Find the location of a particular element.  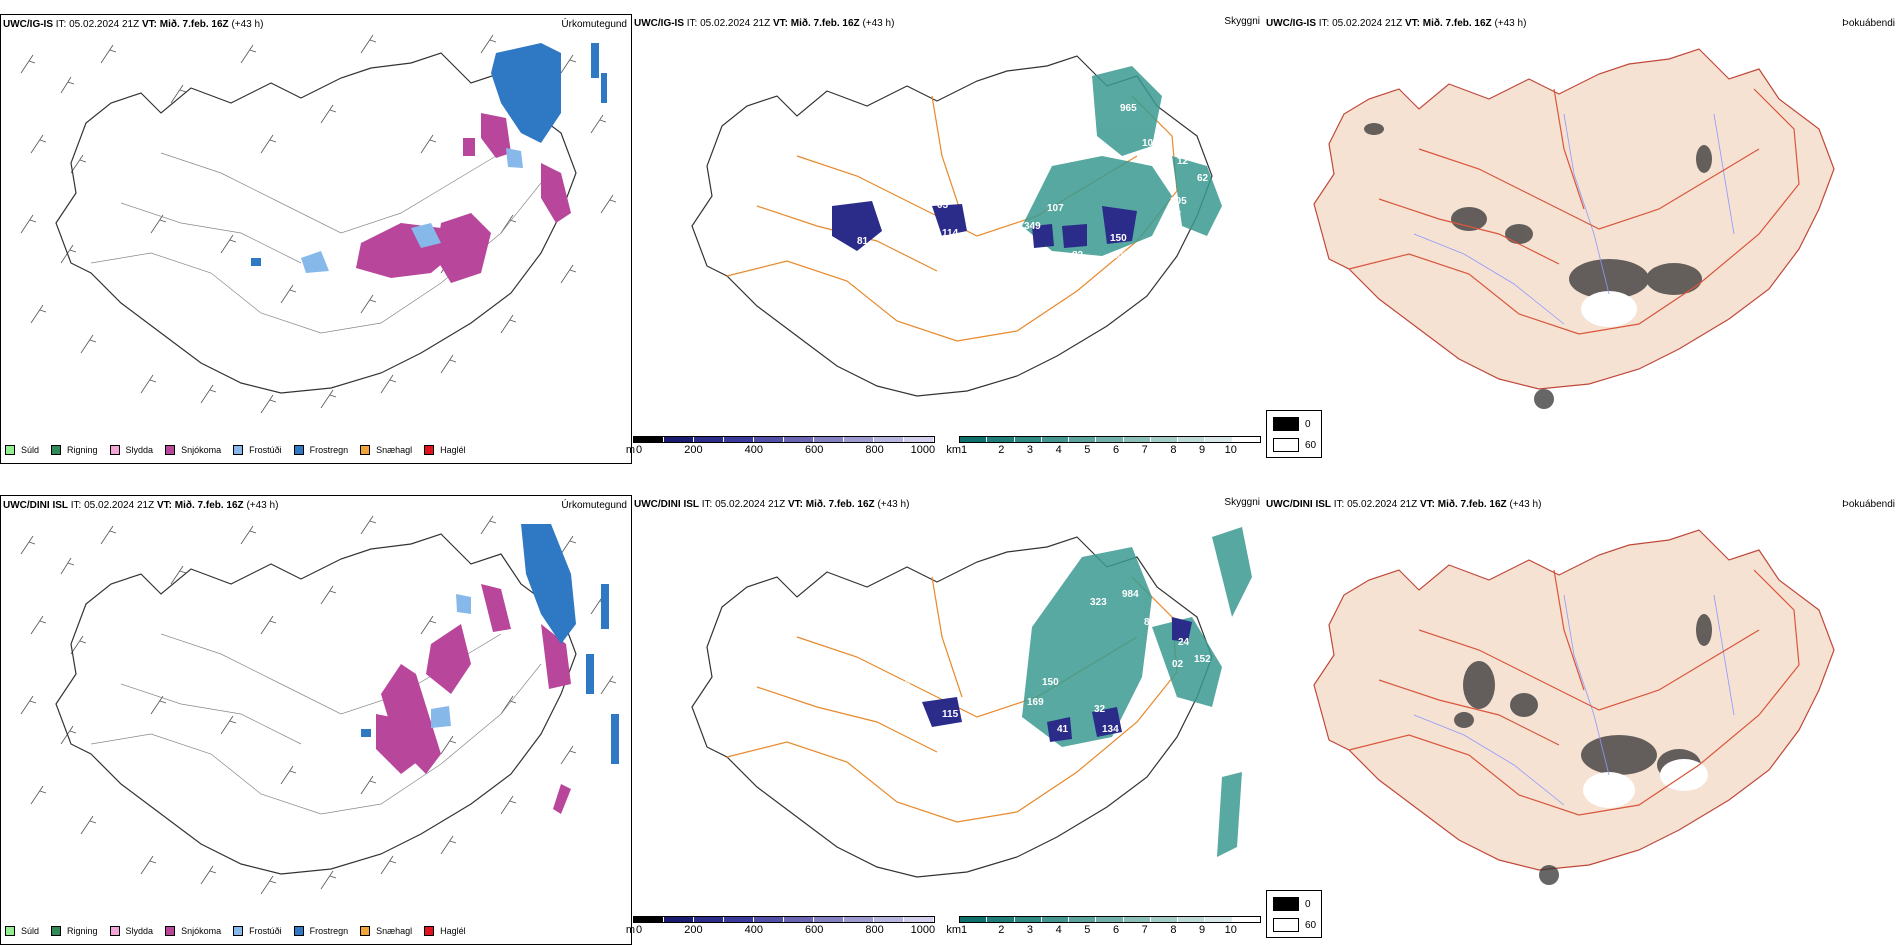

visibility-scale-top: km 1 2 3 4 5 6 7 8 9 10 is located at coordinates (1103, 446).